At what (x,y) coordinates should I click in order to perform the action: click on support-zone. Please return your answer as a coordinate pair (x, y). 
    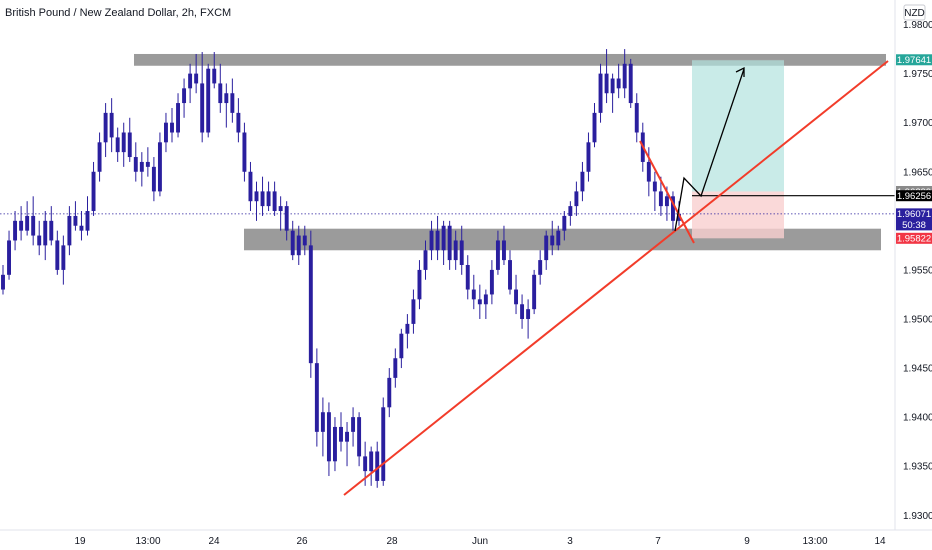
    Looking at the image, I should click on (562, 239).